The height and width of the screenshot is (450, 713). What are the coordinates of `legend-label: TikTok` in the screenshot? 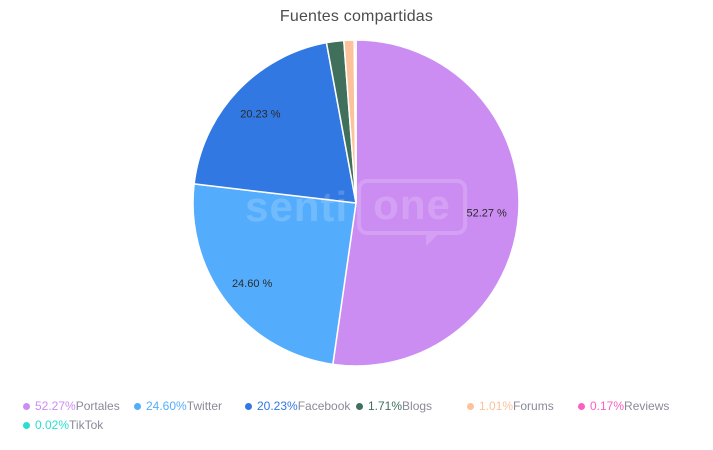 It's located at (86, 425).